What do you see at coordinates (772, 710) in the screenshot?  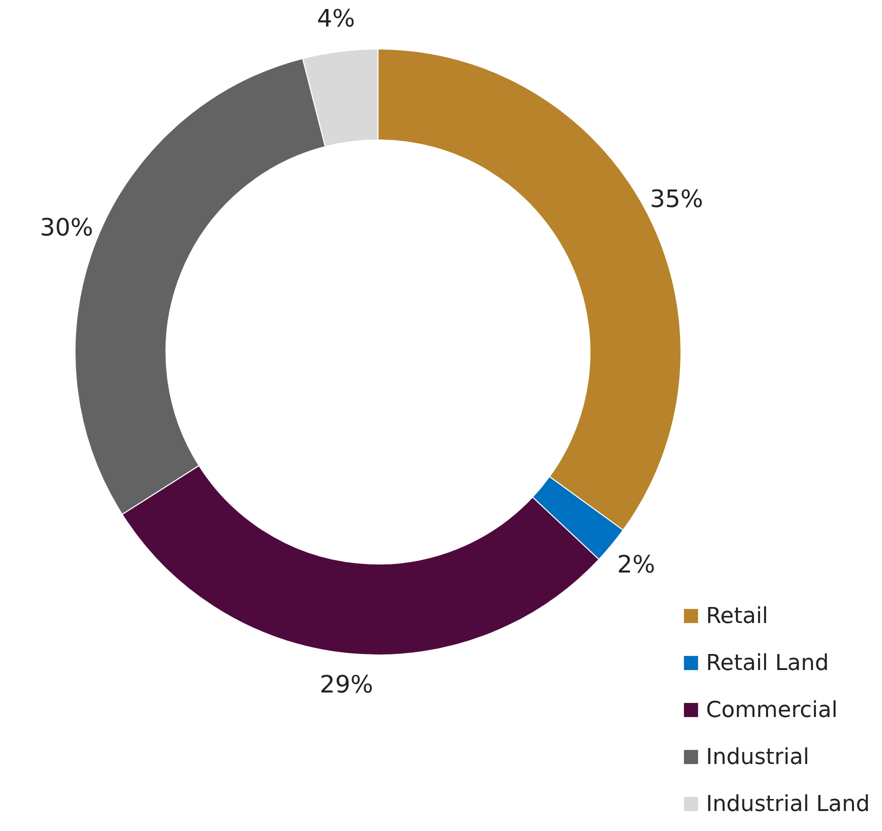 I see `legend-label: Commercial` at bounding box center [772, 710].